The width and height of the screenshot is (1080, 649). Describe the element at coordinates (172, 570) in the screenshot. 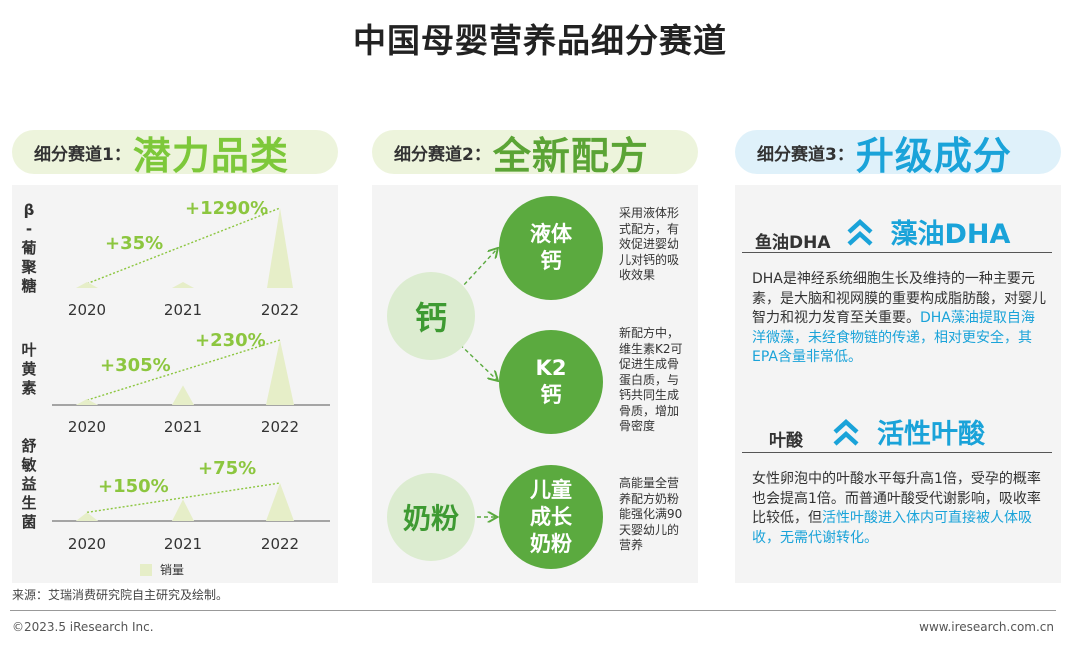

I see `legend-label: 销量` at that location.